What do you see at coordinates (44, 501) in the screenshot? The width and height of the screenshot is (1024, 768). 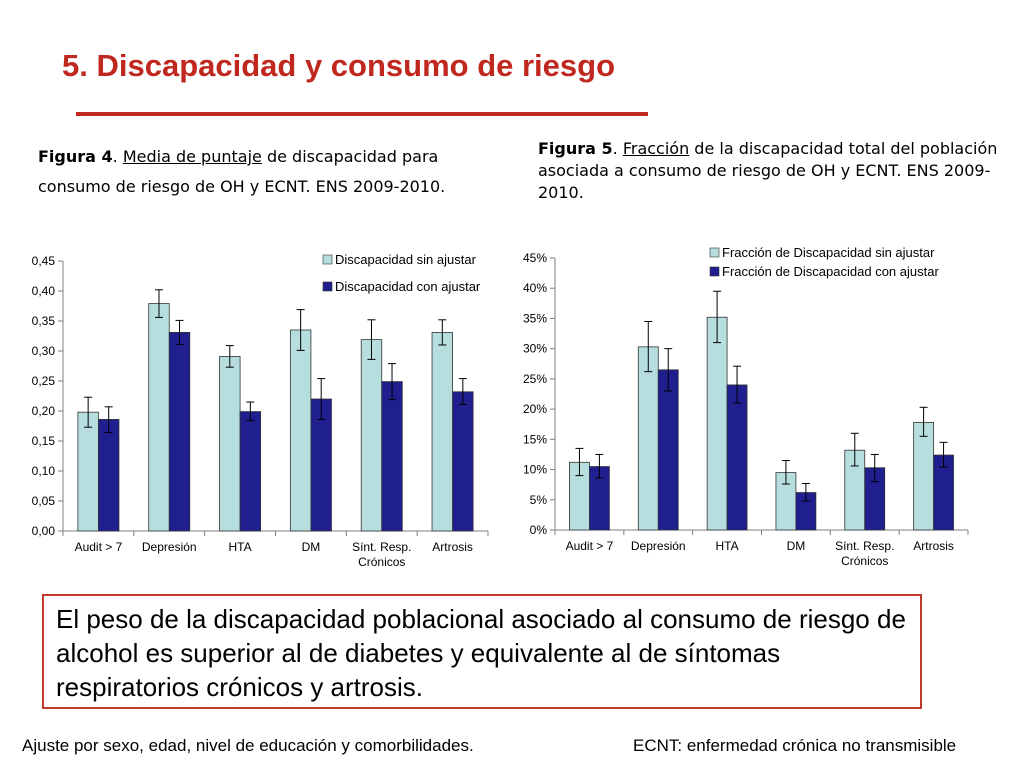 I see `y-tick-label: 0,05` at bounding box center [44, 501].